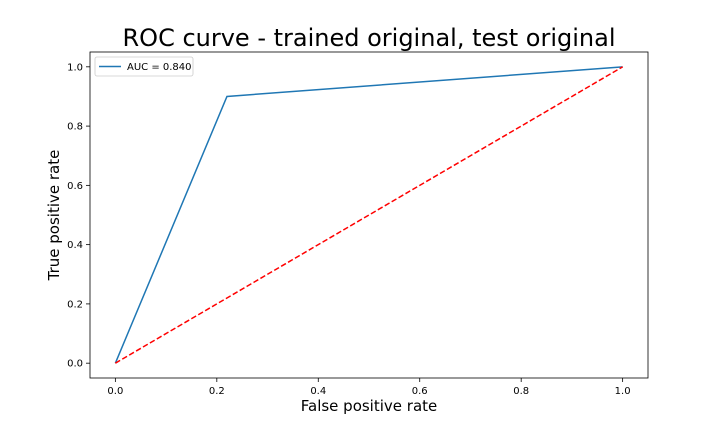  I want to click on y-axis-label: True positive rate, so click(54, 216).